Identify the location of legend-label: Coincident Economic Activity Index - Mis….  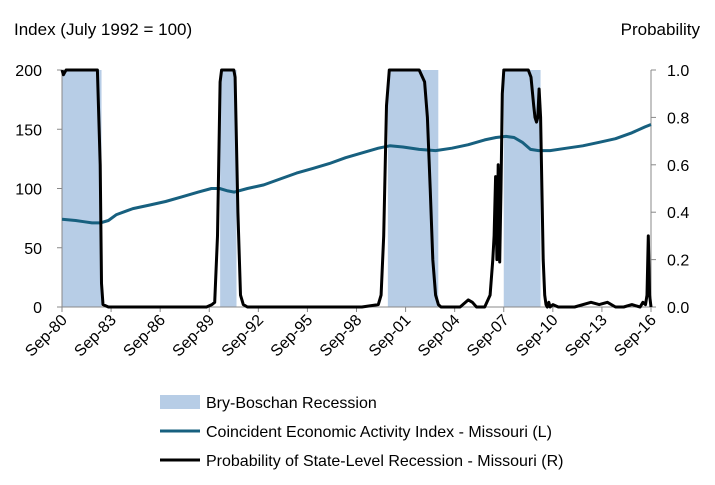
(379, 432).